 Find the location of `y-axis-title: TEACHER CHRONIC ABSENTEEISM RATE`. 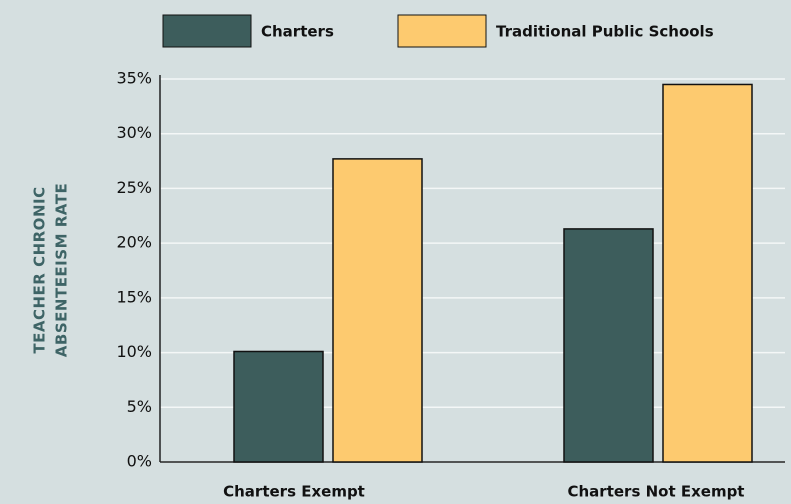

y-axis-title: TEACHER CHRONIC ABSENTEEISM RATE is located at coordinates (51, 270).